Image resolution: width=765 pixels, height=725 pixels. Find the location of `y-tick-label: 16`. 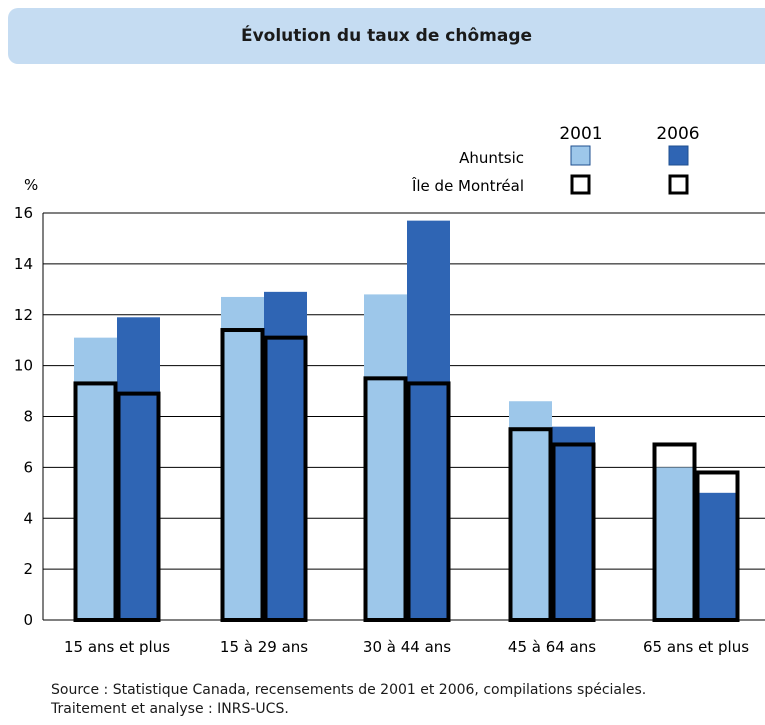

y-tick-label: 16 is located at coordinates (23, 213).